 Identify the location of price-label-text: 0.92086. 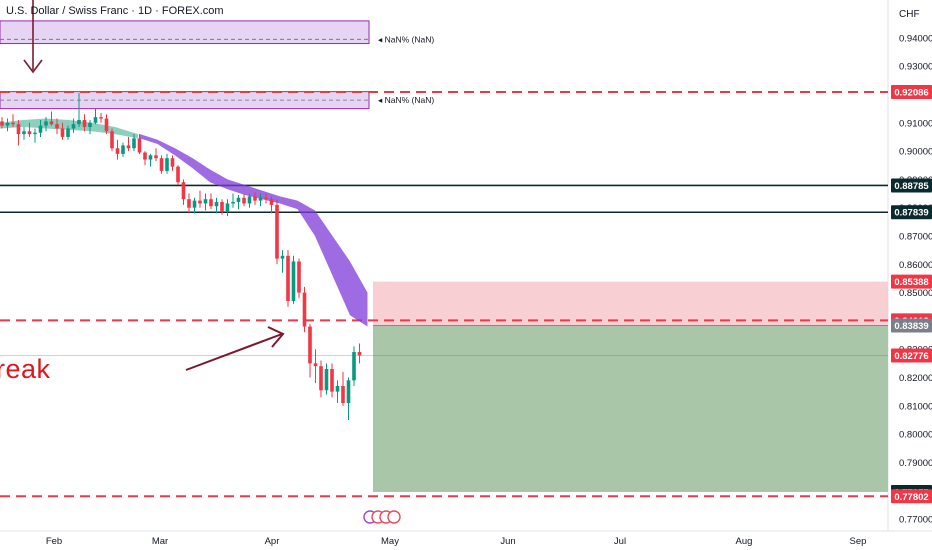
(911, 93).